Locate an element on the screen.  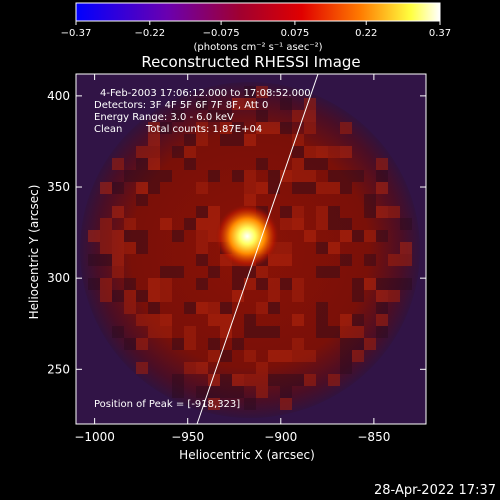
colorbar-tick-label: 0.22 is located at coordinates (366, 33).